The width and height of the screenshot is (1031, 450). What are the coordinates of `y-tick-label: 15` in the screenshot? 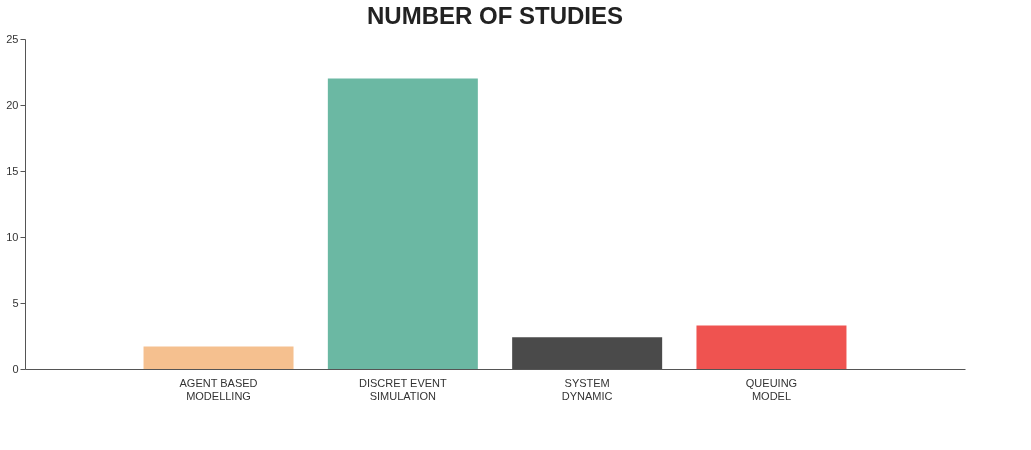 It's located at (12, 170).